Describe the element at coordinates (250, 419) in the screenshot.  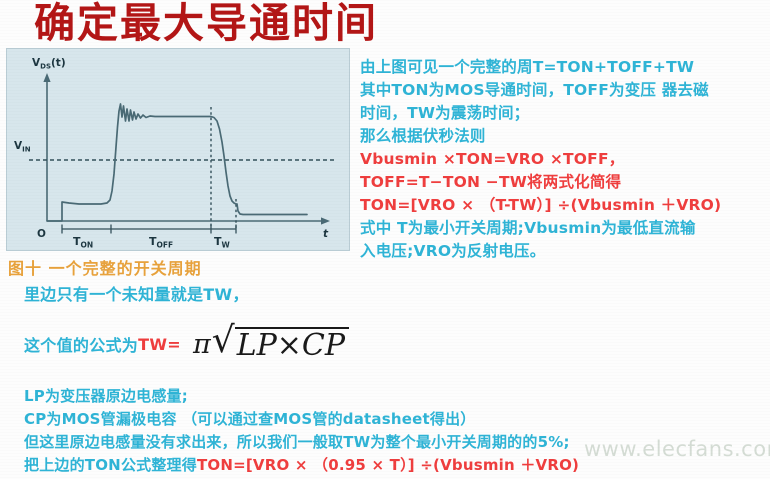
I see `bottom-line-cp: CP为MOS管漏极电容 （可以通过查MOS管的datasheet得出）` at that location.